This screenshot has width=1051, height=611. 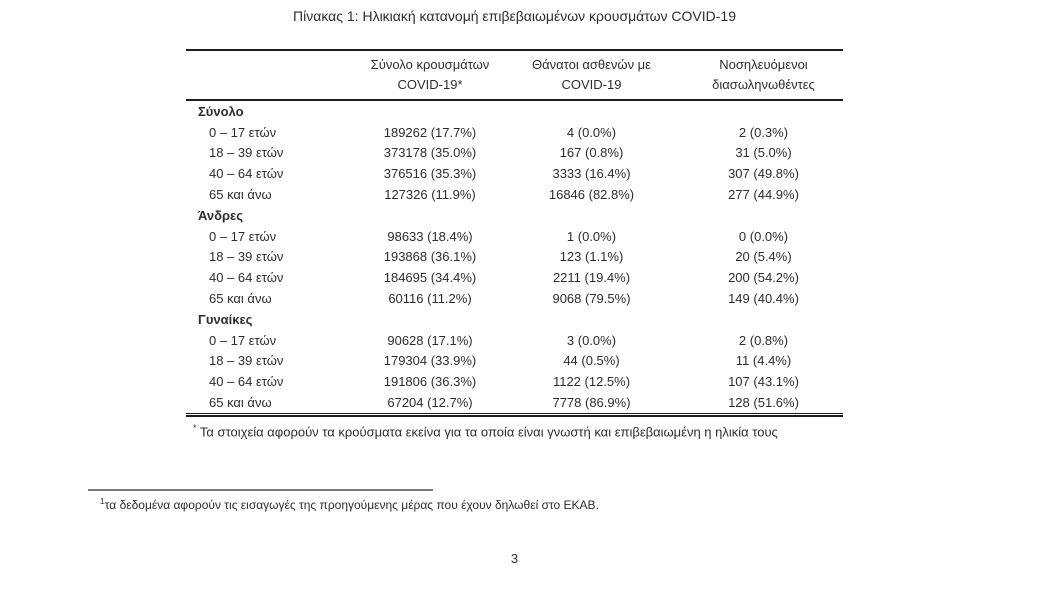 I want to click on section-label: Άνδρες, so click(x=220, y=215).